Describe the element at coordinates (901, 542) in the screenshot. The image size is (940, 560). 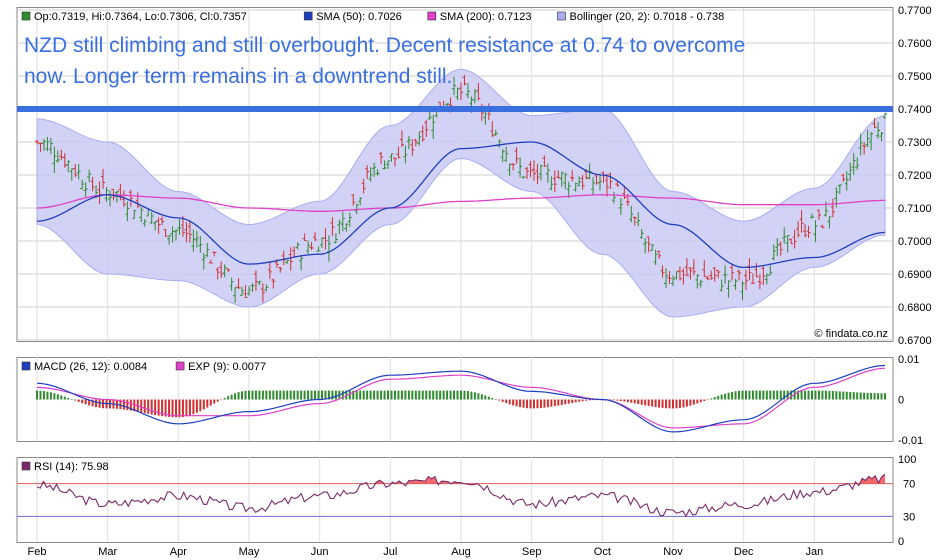
I see `rsi-tick-label: 0` at that location.